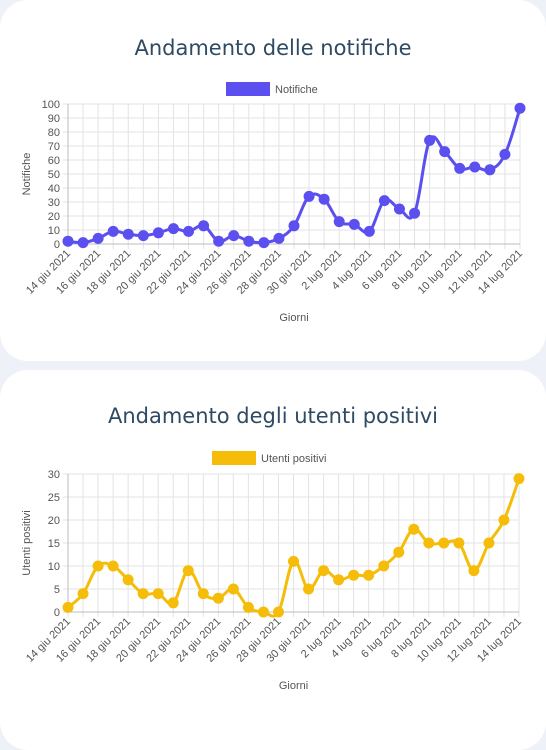 This screenshot has height=750, width=546. I want to click on y-axis-title: Notifiche, so click(27, 174).